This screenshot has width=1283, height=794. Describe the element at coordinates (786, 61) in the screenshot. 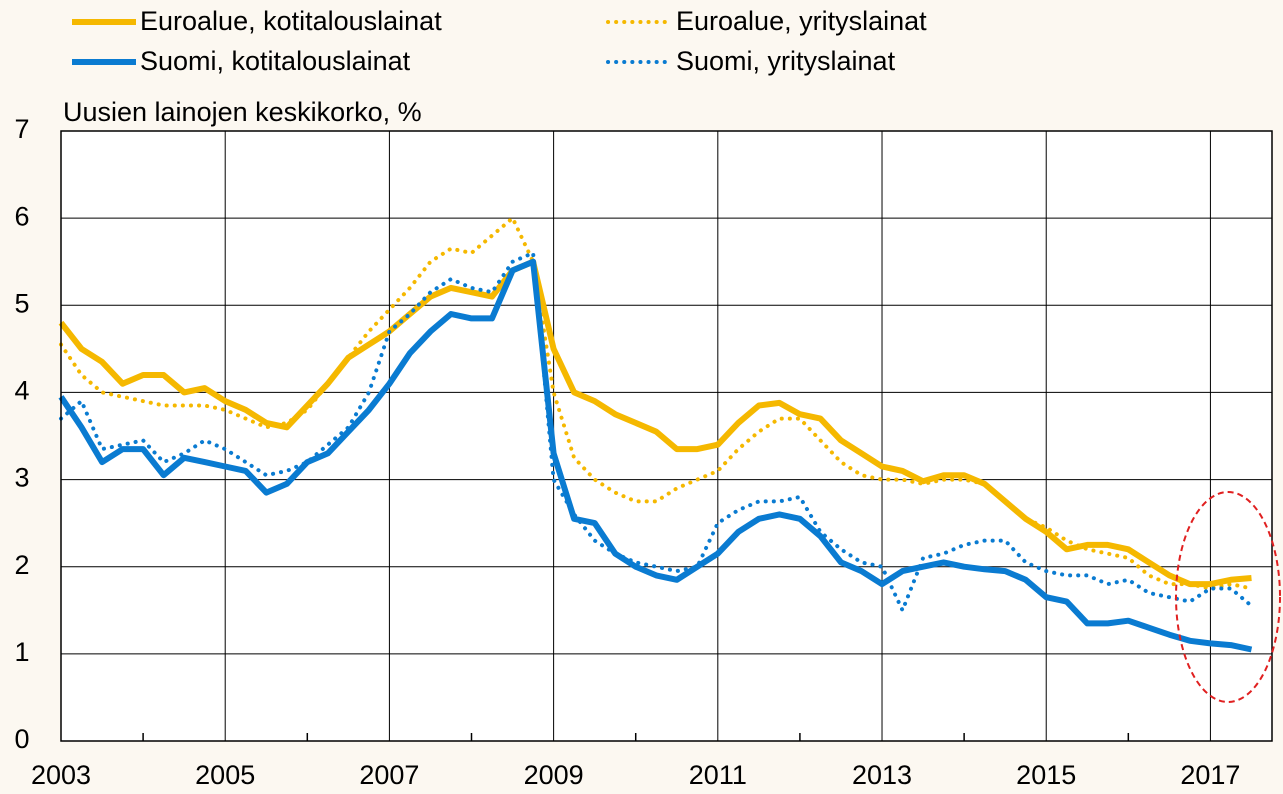

I see `legend-label: Suomi, yrityslainat` at that location.